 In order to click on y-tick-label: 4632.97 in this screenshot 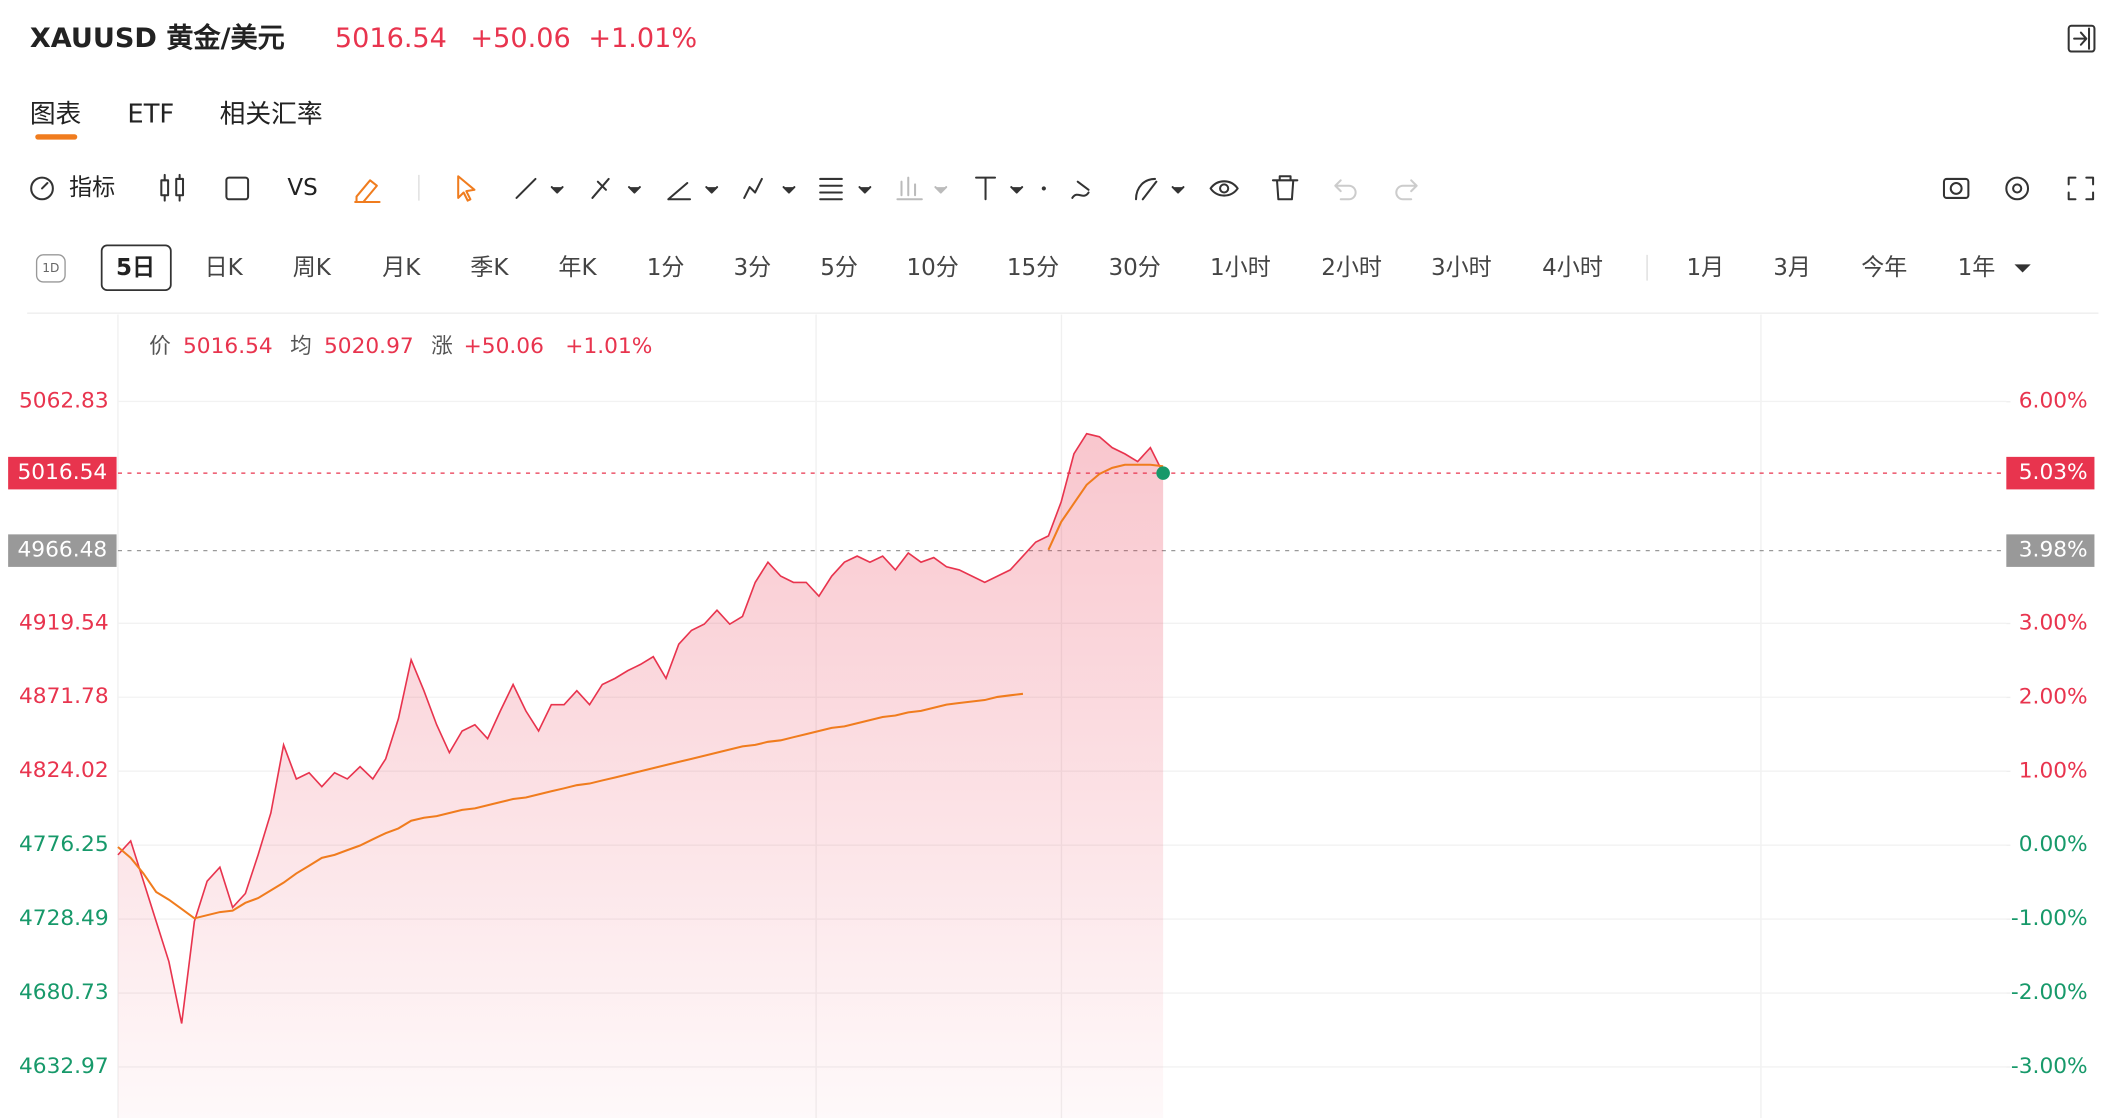, I will do `click(64, 1066)`.